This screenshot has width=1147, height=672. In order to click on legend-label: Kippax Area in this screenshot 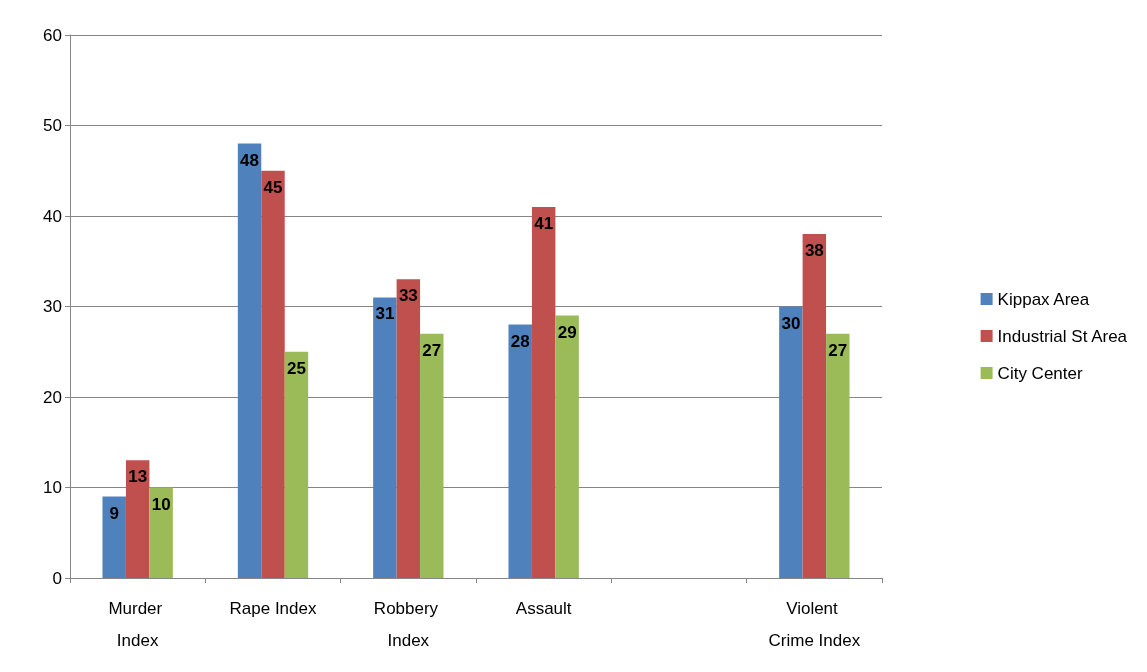, I will do `click(1043, 299)`.